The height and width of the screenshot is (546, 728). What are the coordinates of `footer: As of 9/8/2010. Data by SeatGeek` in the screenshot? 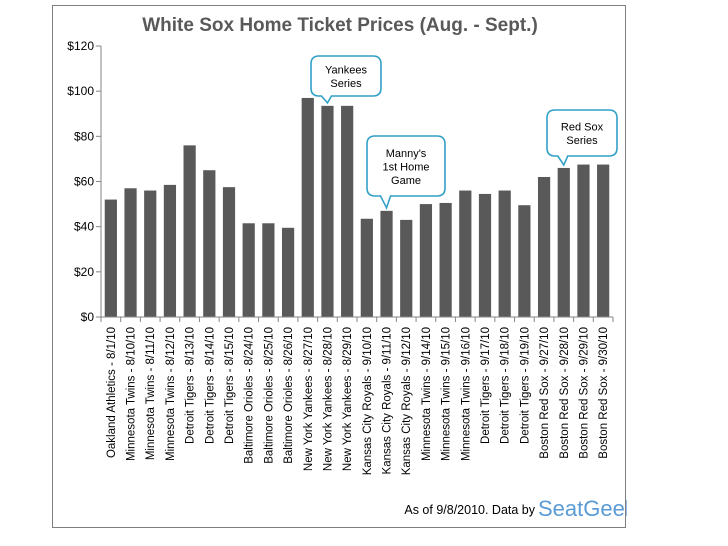 It's located at (515, 508).